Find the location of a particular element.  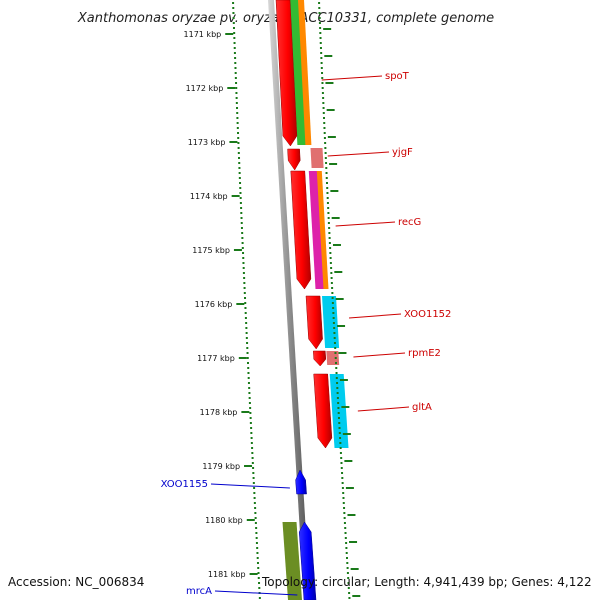

ruler-tick-label: 1176 kbp is located at coordinates (214, 304).